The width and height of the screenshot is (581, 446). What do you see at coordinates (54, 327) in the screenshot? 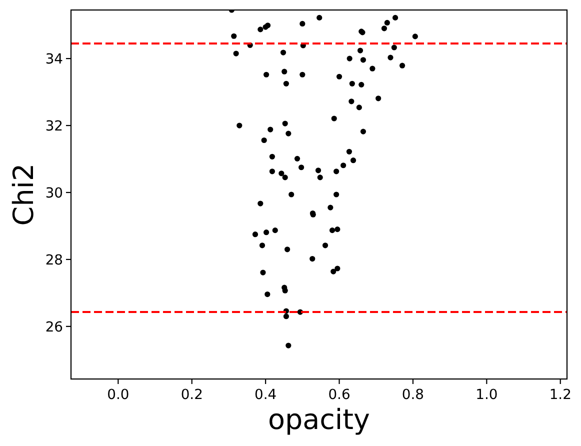
I see `y-tick-label: 26` at bounding box center [54, 327].